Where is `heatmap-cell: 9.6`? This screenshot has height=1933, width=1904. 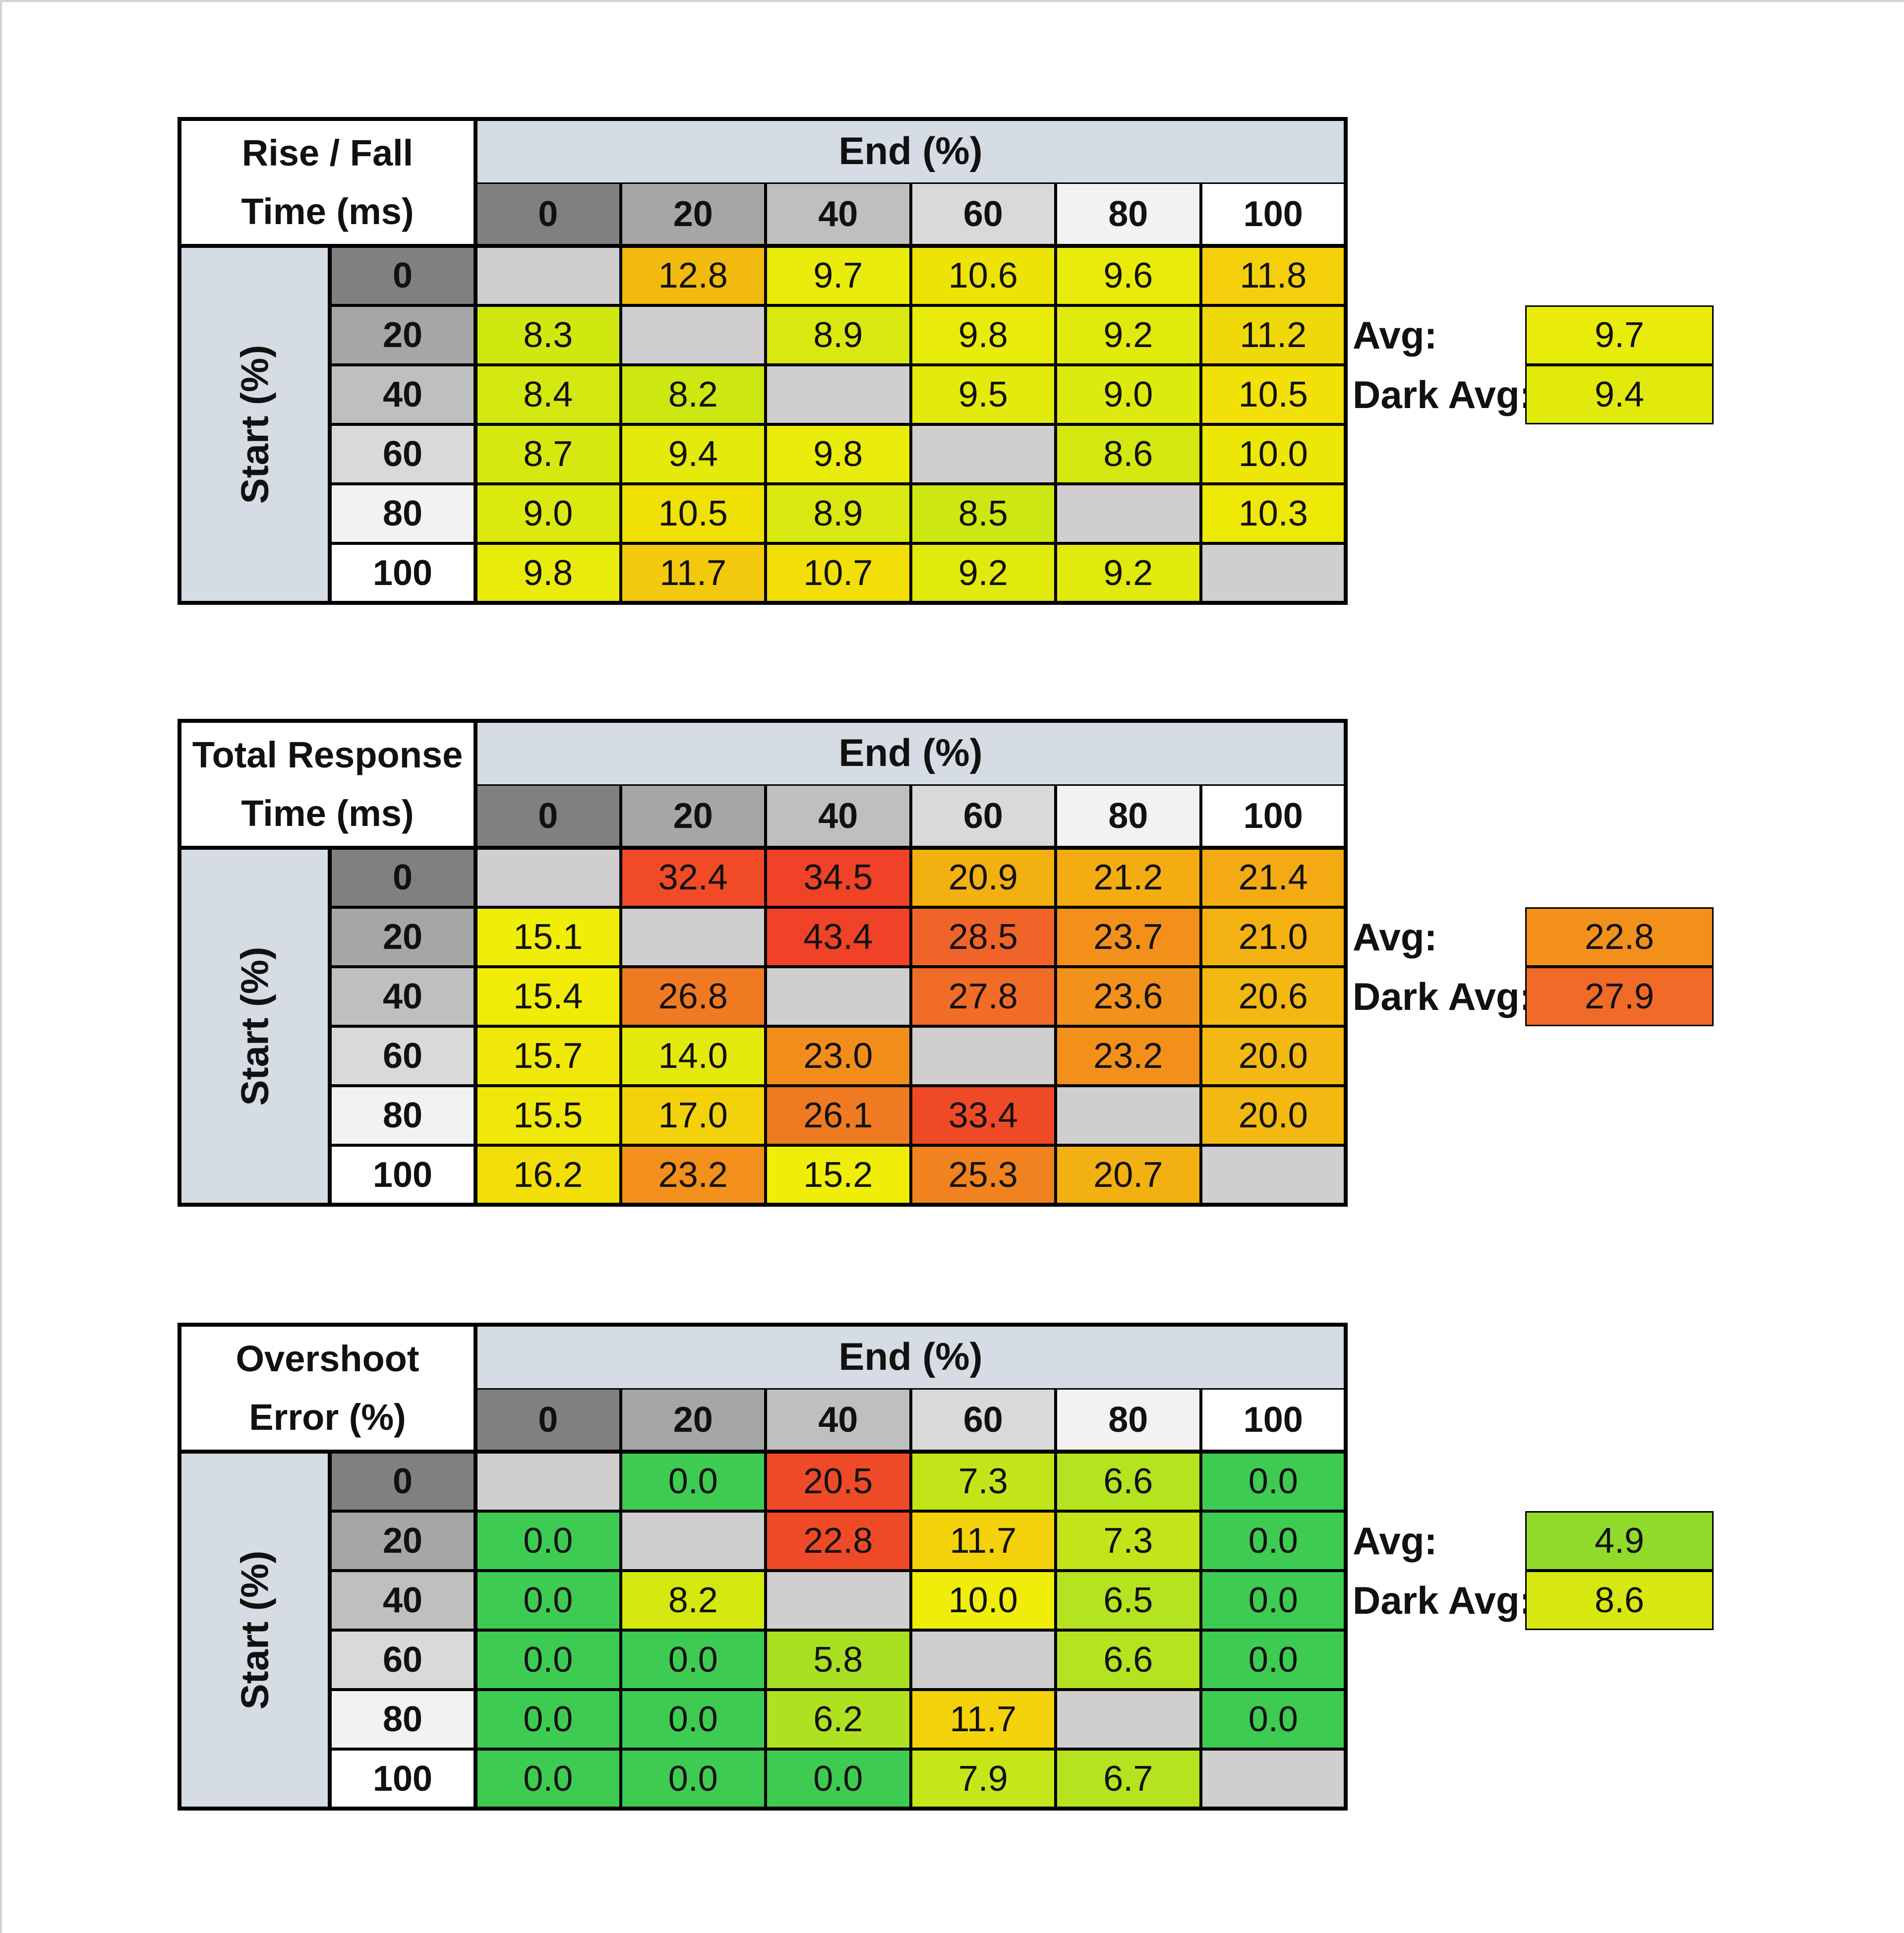
heatmap-cell: 9.6 is located at coordinates (1128, 275).